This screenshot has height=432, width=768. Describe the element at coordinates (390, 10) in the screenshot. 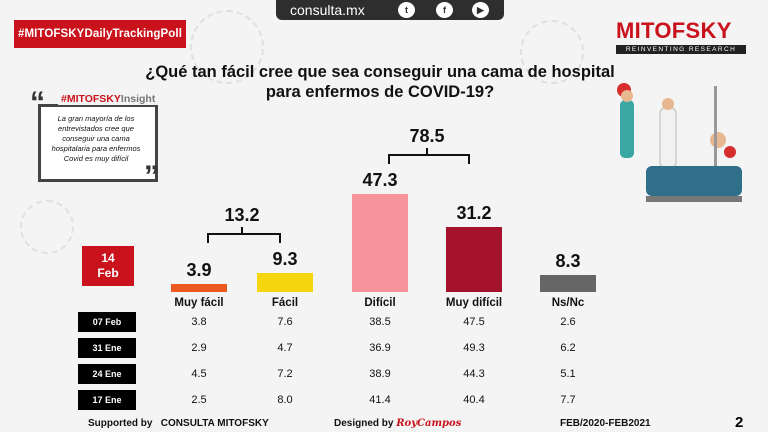

I see `top-bar: consulta.mx t f ▶` at that location.